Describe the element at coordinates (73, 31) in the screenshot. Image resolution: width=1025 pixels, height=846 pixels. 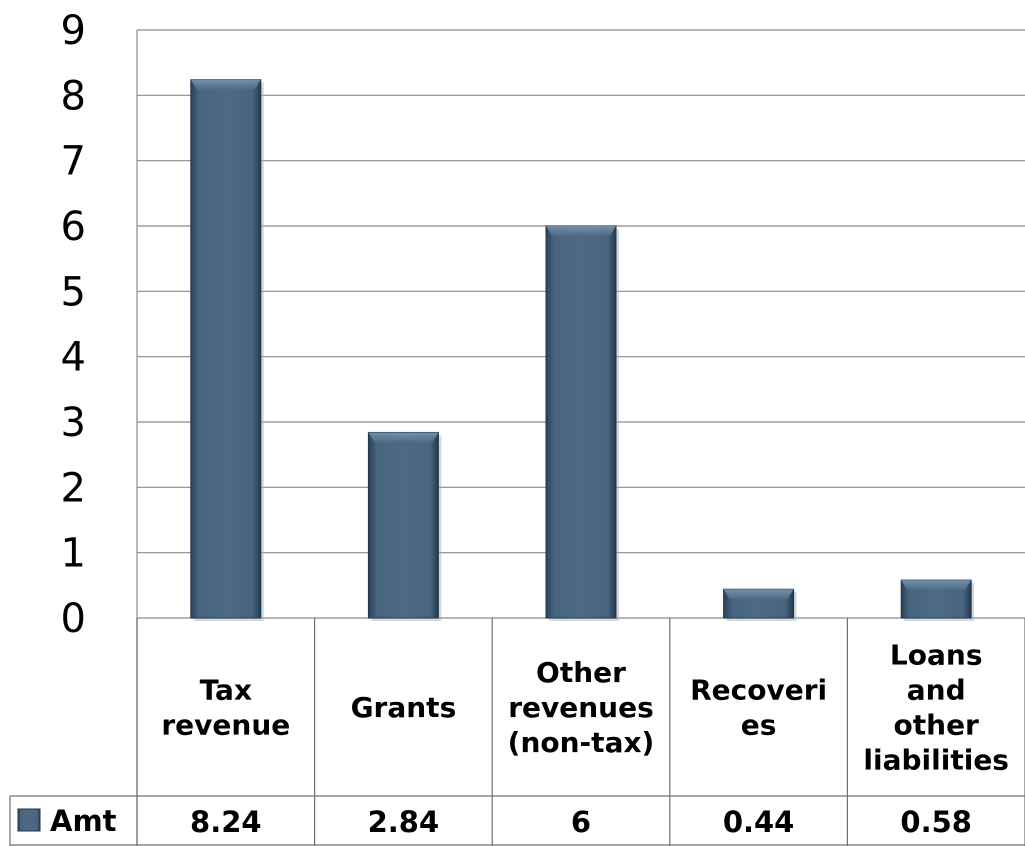
I see `y-tick-label: 9` at that location.